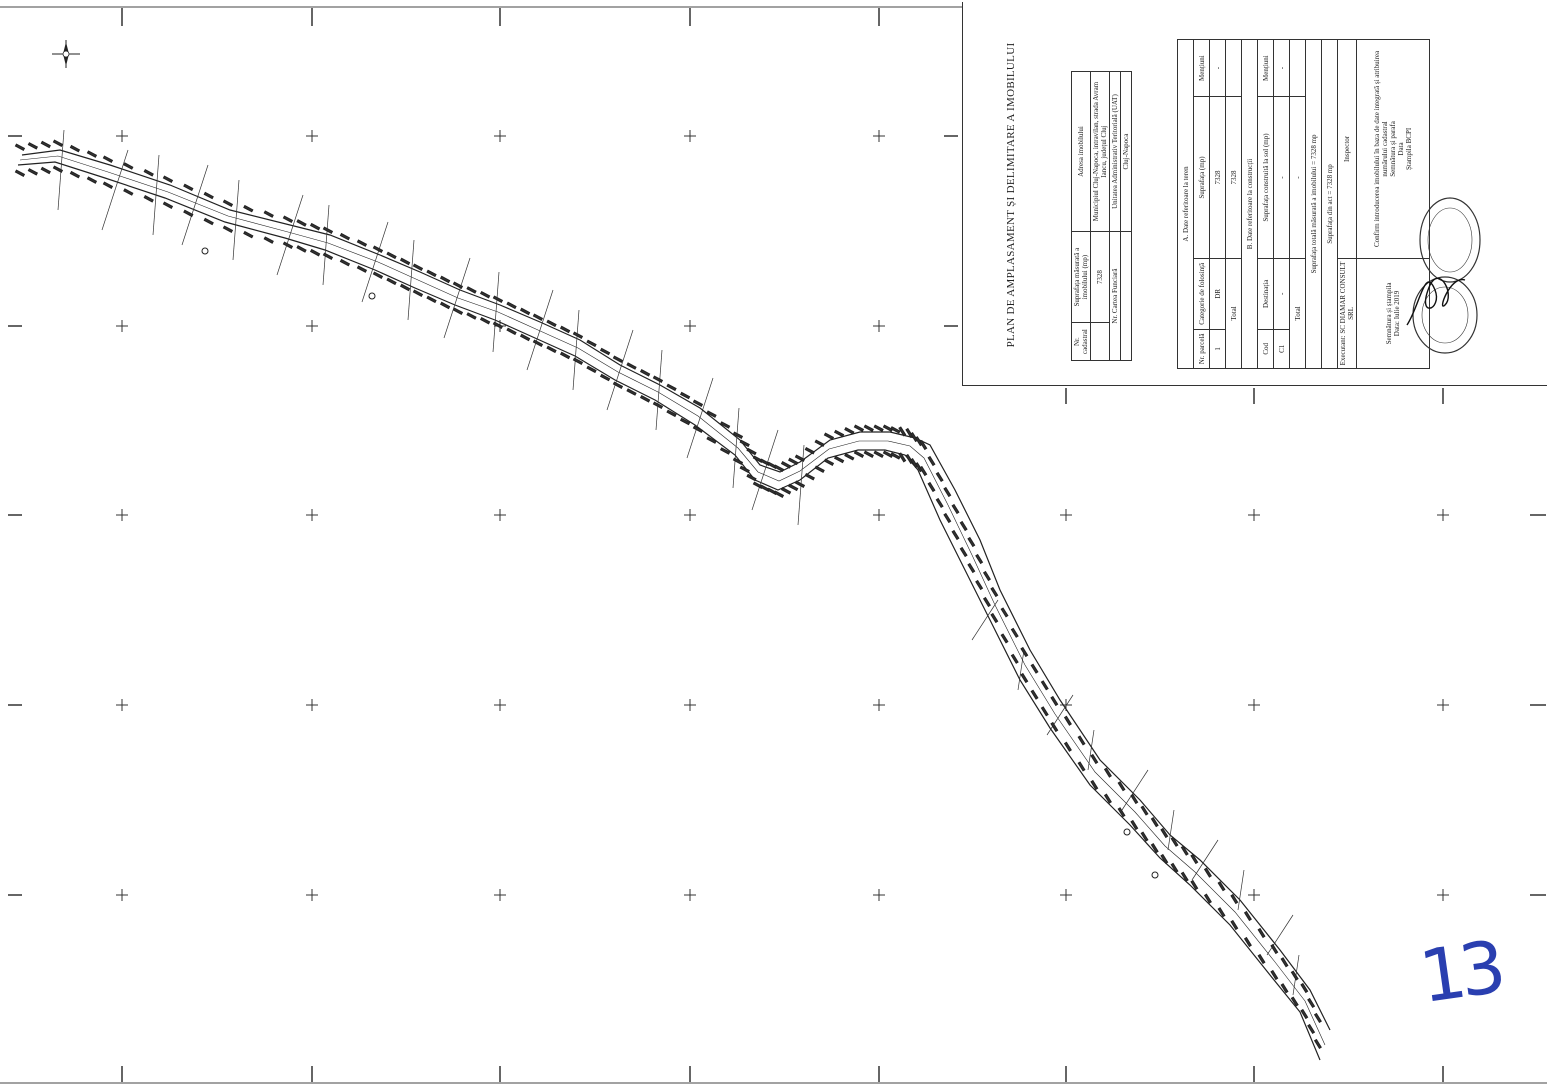 This screenshot has width=1547, height=1087. I want to click on b-header-mentions: Mențiuni, so click(1265, 68).